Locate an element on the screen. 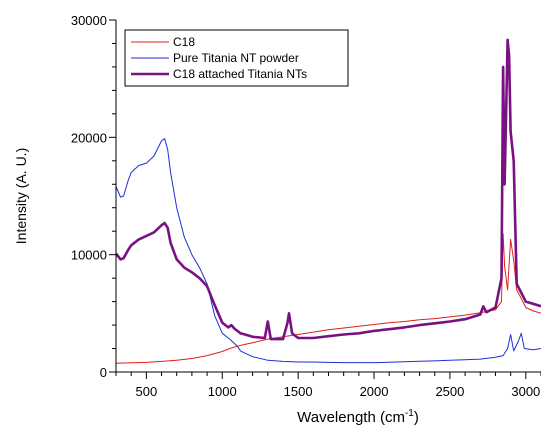  x-tick-label: 1500 is located at coordinates (298, 391).